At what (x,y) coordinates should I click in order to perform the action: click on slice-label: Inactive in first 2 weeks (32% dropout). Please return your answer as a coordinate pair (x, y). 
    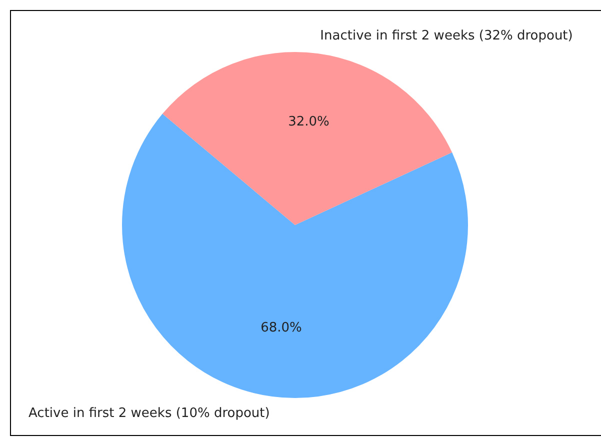
    Looking at the image, I should click on (446, 36).